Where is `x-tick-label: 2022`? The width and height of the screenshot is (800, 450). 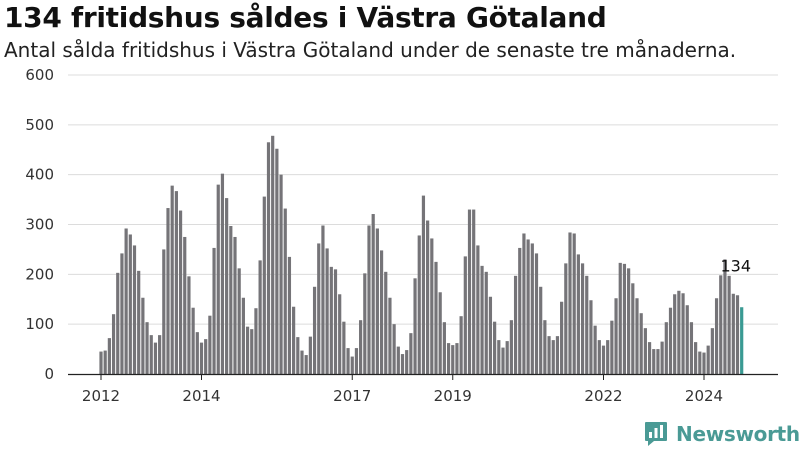
x-tick-label: 2022 is located at coordinates (603, 396).